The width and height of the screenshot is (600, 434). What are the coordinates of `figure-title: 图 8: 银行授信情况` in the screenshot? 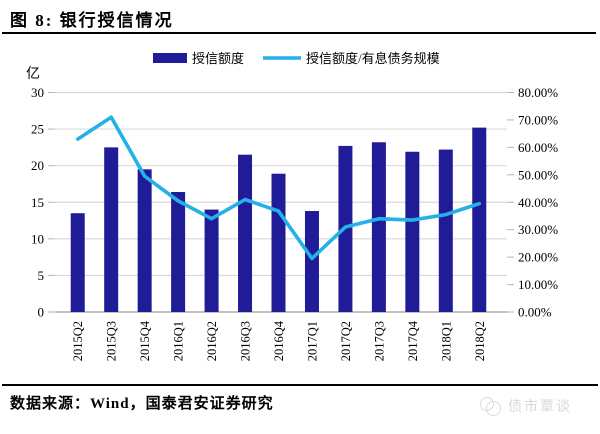 It's located at (92, 20).